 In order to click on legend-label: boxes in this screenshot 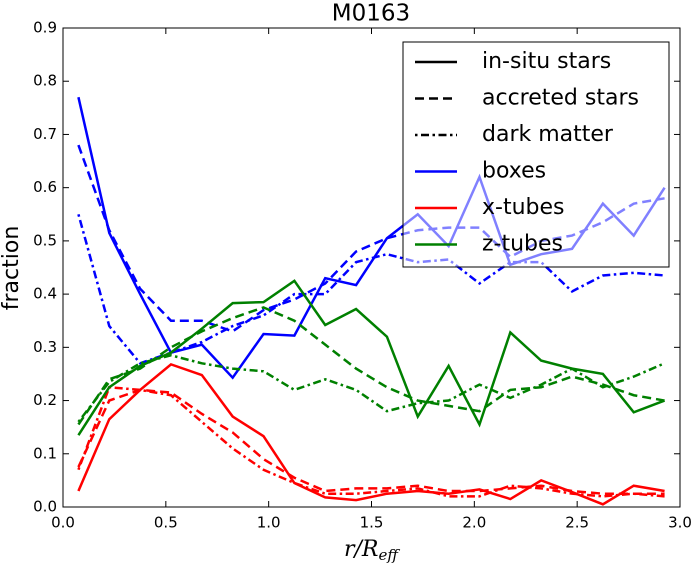, I will do `click(514, 171)`.